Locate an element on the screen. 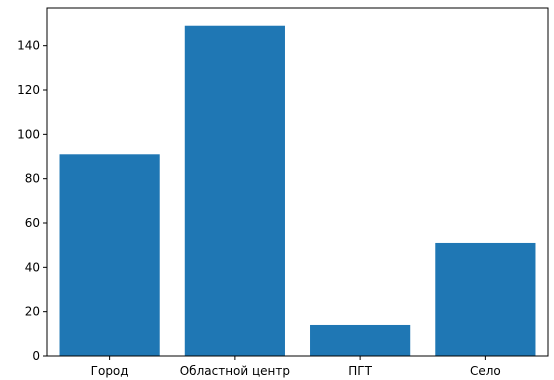 The width and height of the screenshot is (554, 380). y-tick-label-5: 100 is located at coordinates (28, 134).